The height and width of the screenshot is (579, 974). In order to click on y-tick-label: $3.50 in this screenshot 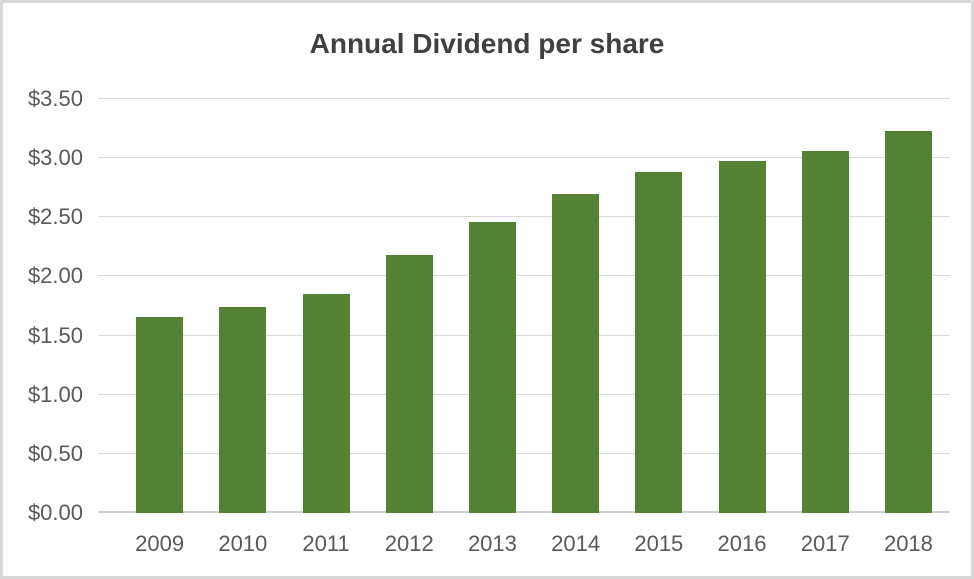, I will do `click(55, 98)`.